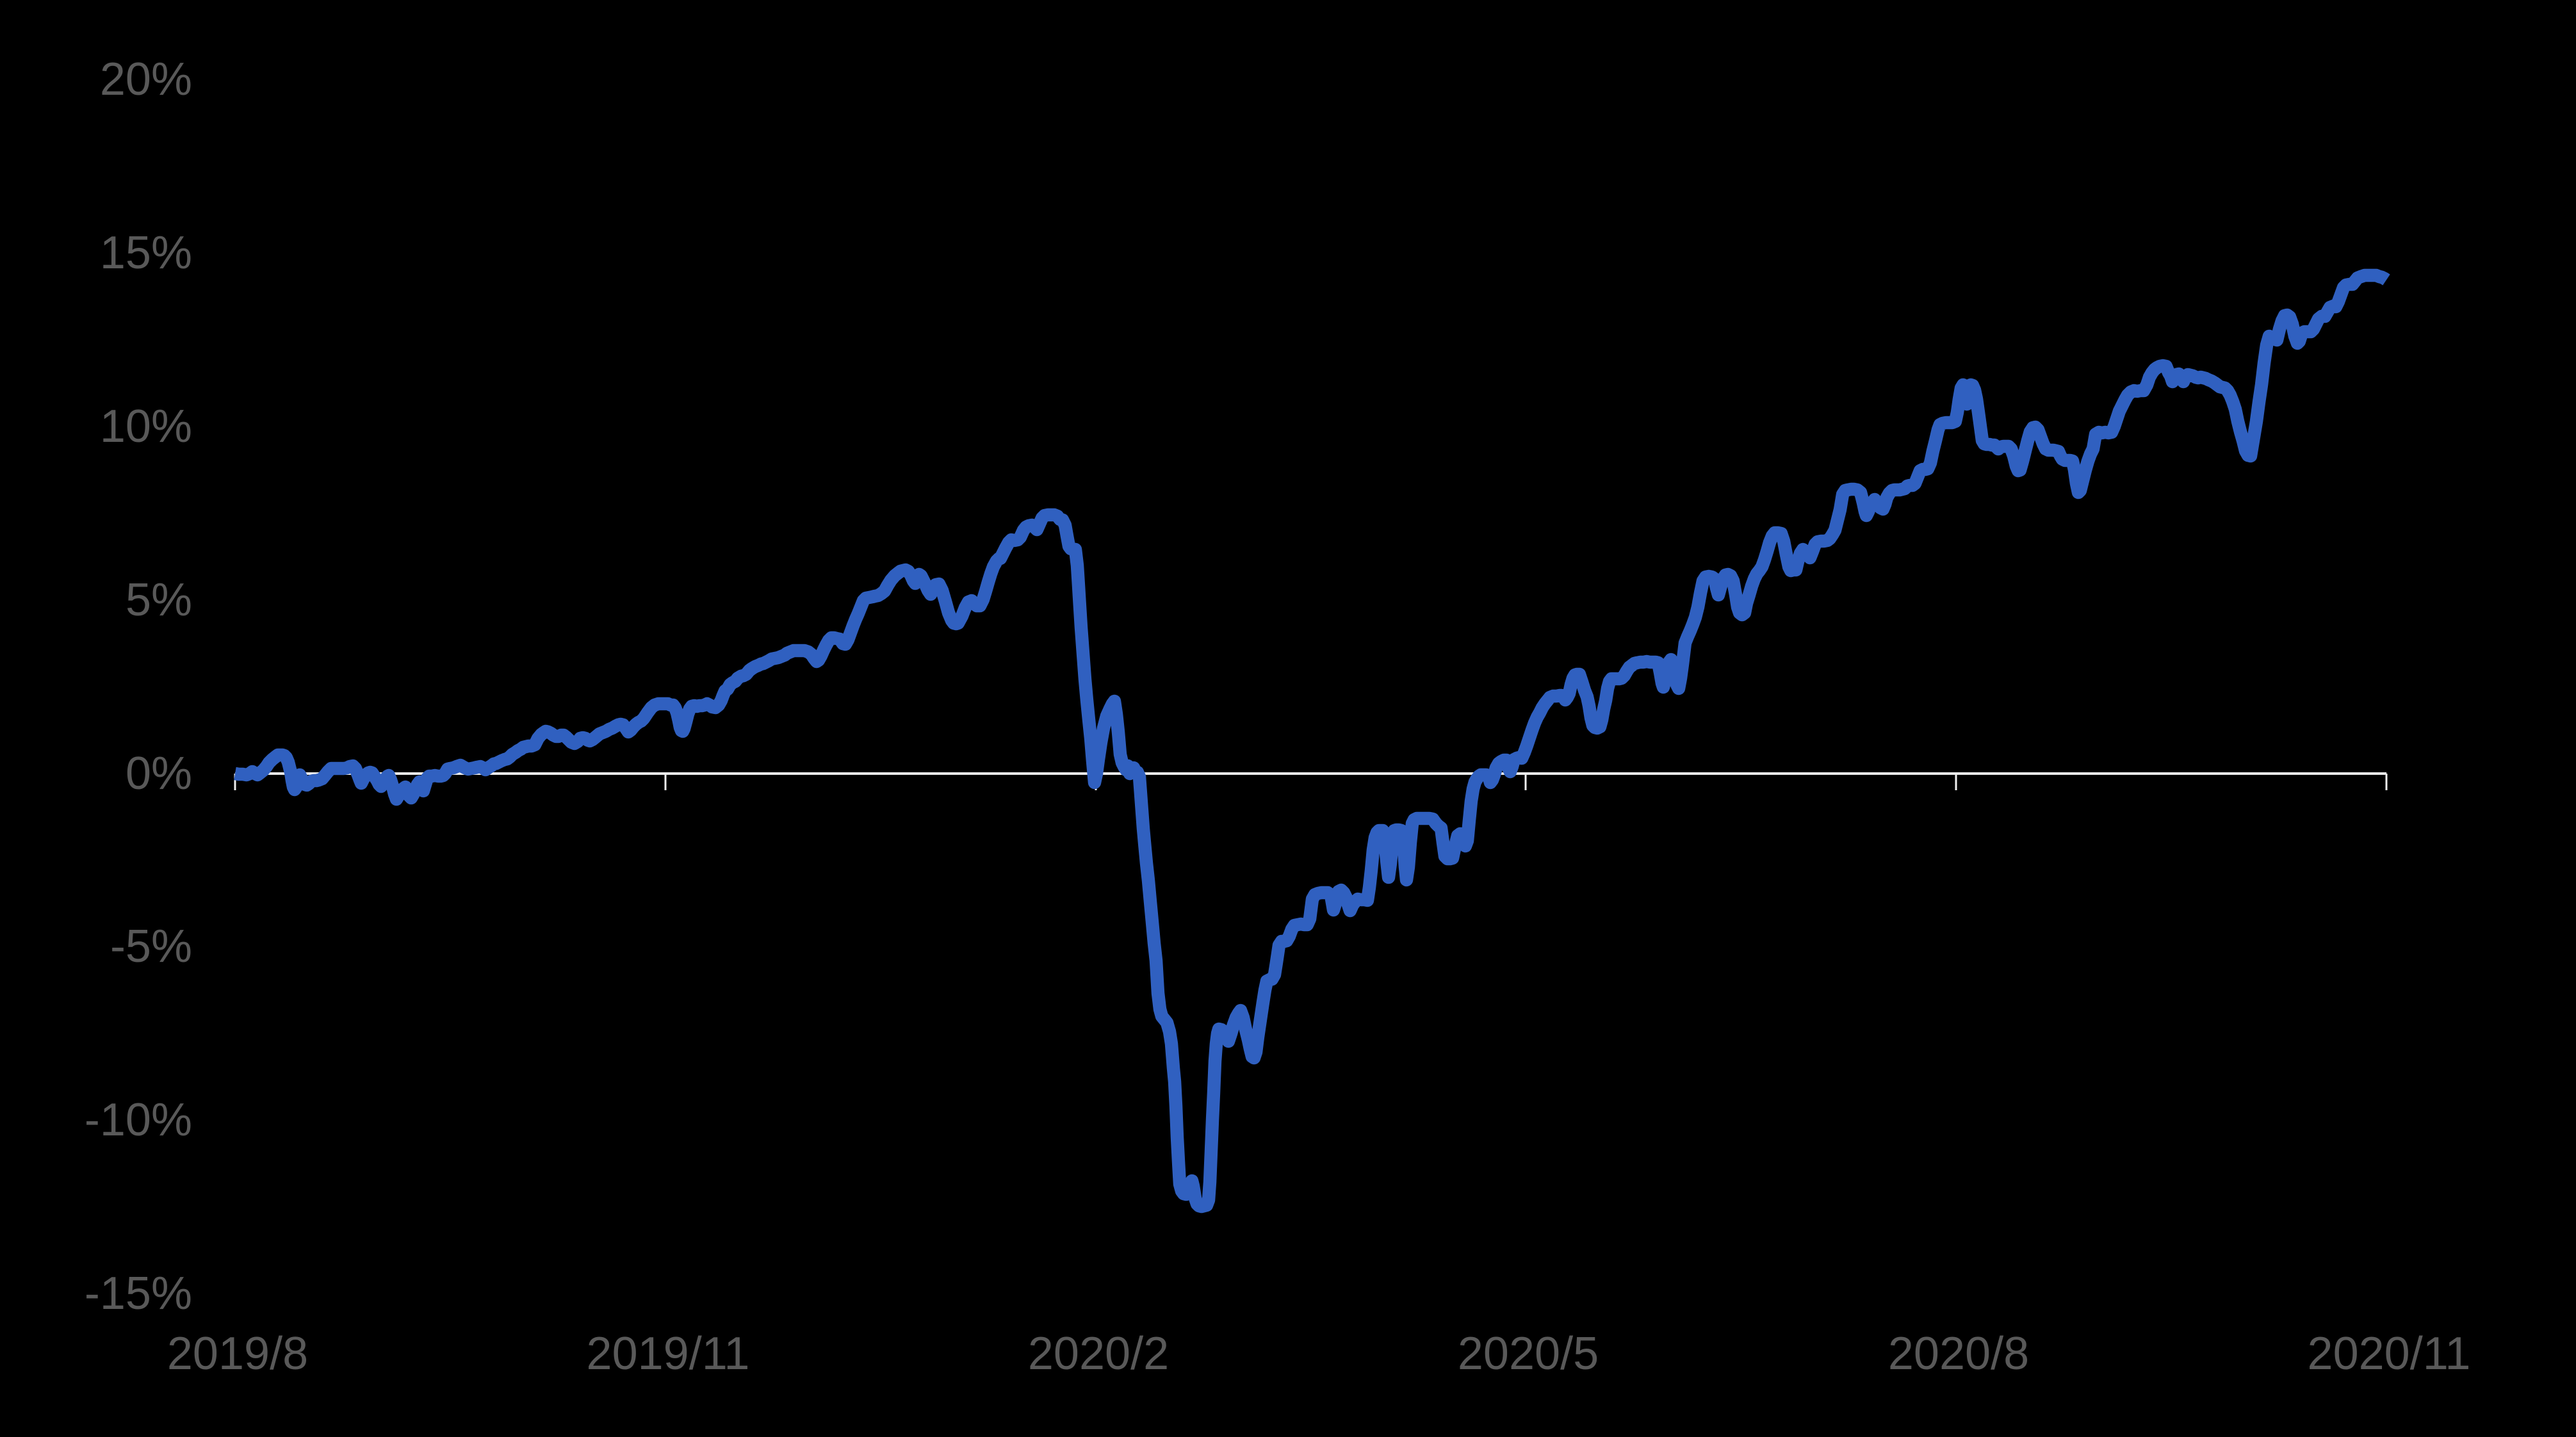 This screenshot has height=1437, width=2576. Describe the element at coordinates (237, 1353) in the screenshot. I see `svg-text: 2019/8` at that location.